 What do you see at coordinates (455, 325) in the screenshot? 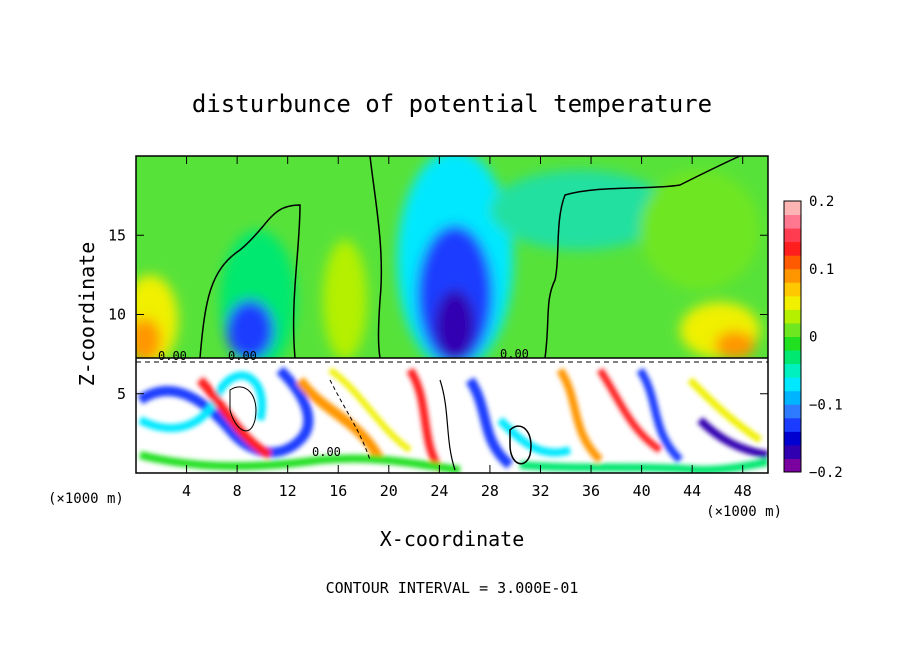
I see `cold-core-center-deep` at bounding box center [455, 325].